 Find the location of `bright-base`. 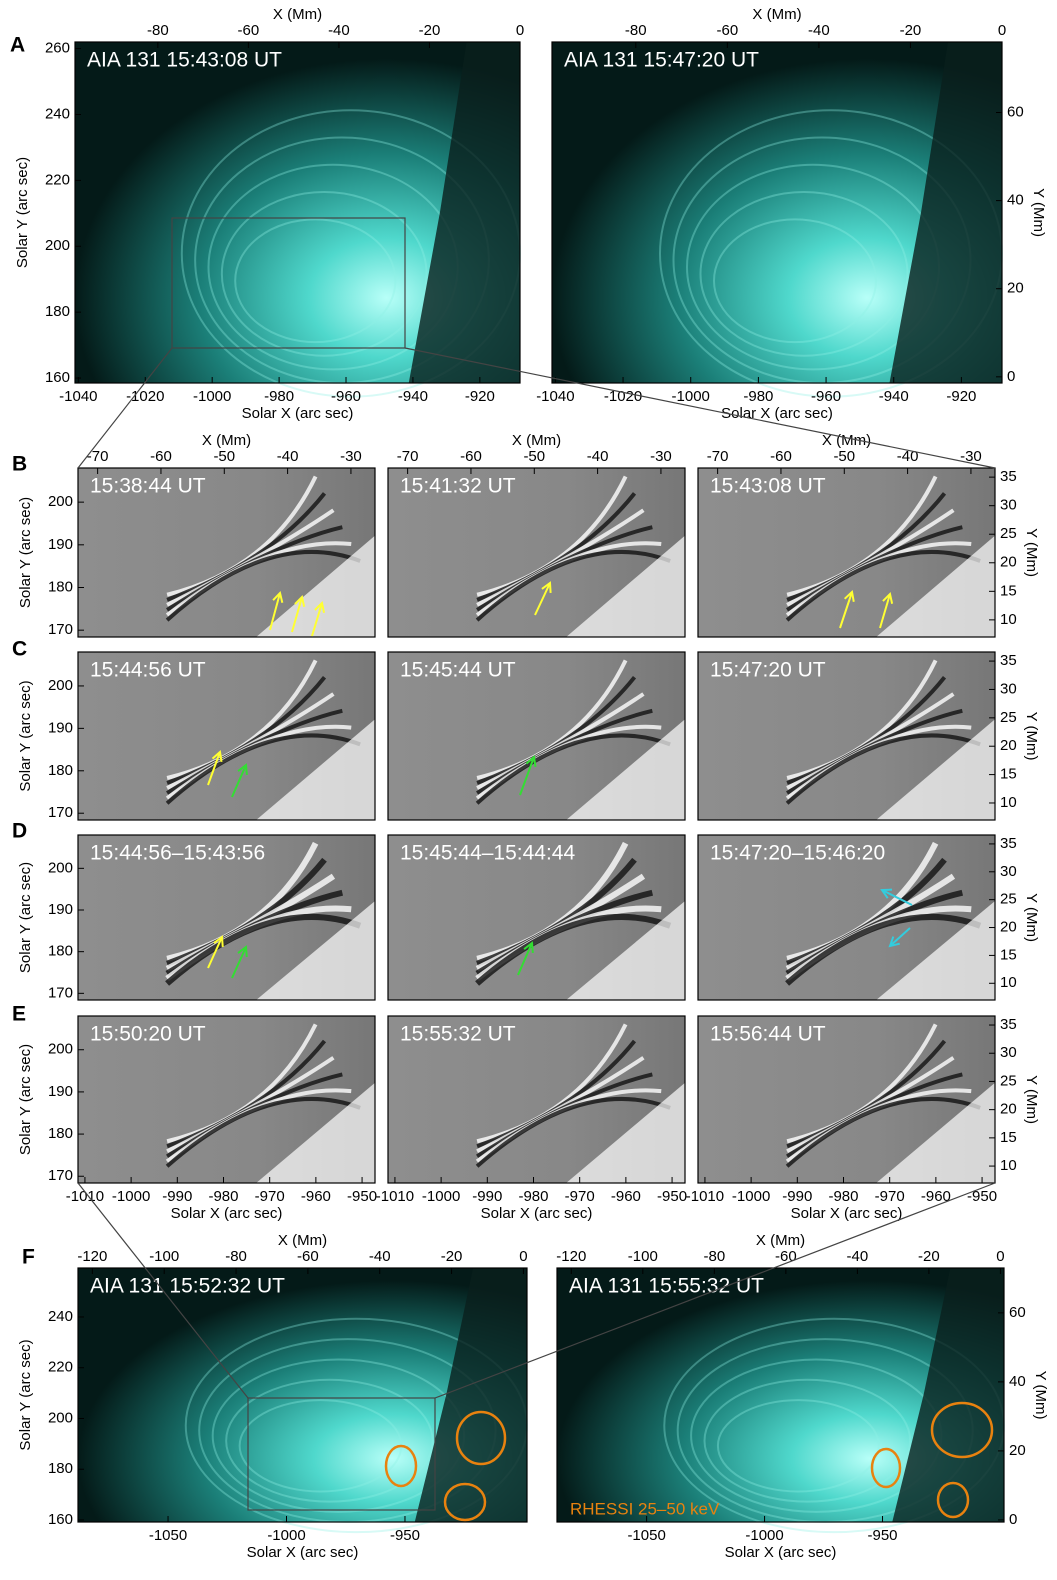

bright-base is located at coordinates (935, 769).